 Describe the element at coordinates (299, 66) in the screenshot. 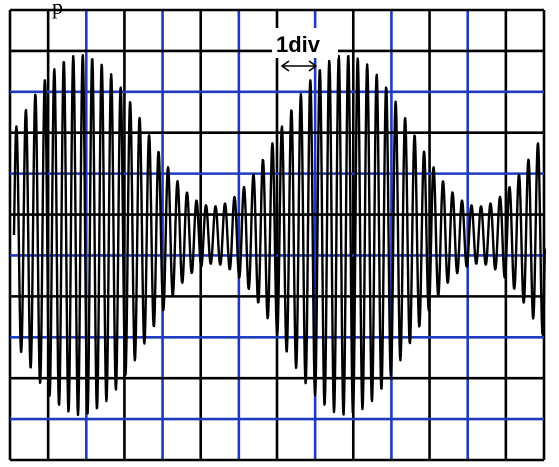

I see `double-headed-arrow-icon` at that location.